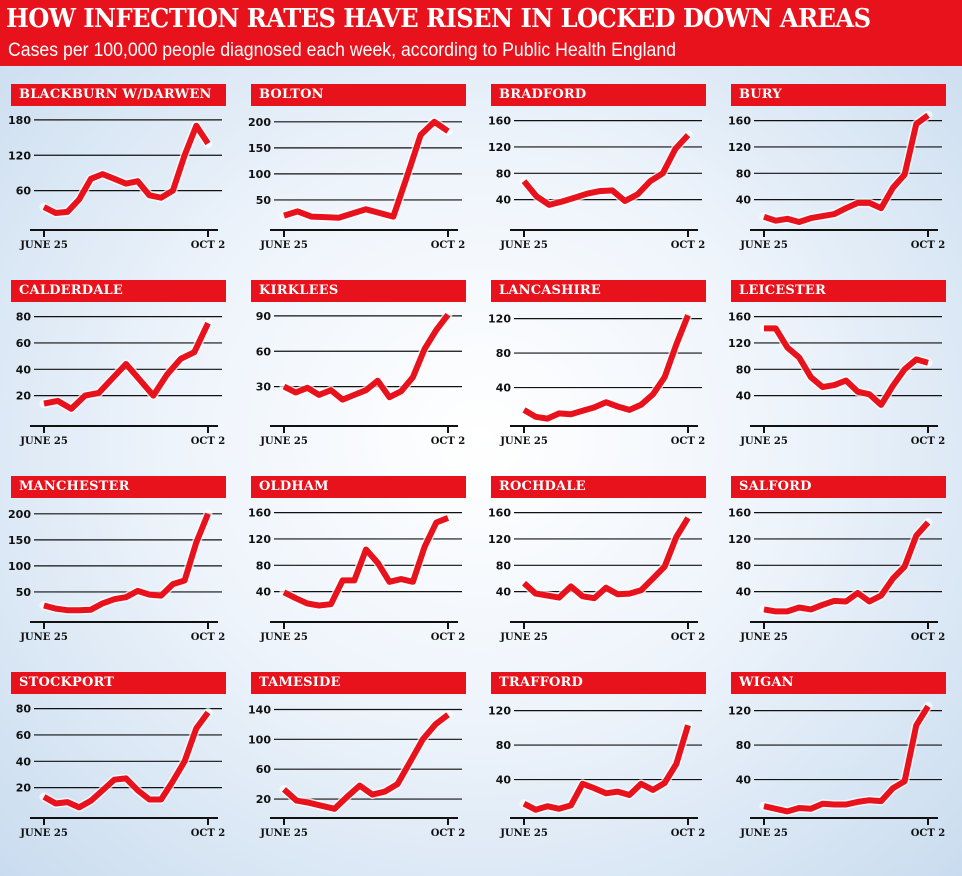  What do you see at coordinates (598, 487) in the screenshot?
I see `chart-title: ROCHDALE` at bounding box center [598, 487].